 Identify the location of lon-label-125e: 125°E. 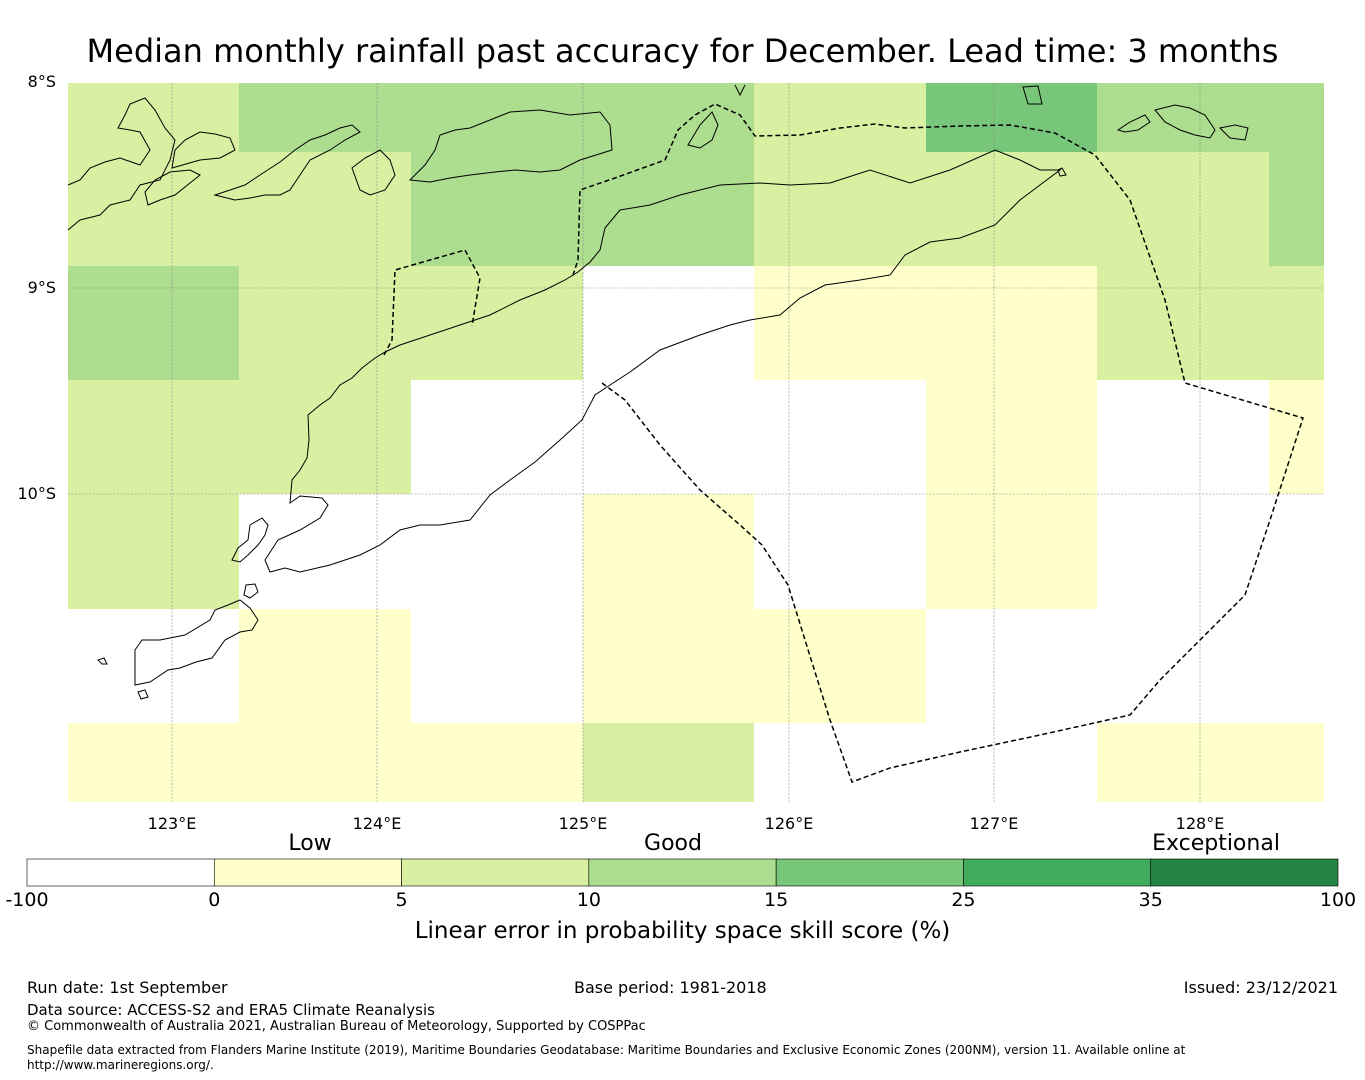
(583, 823).